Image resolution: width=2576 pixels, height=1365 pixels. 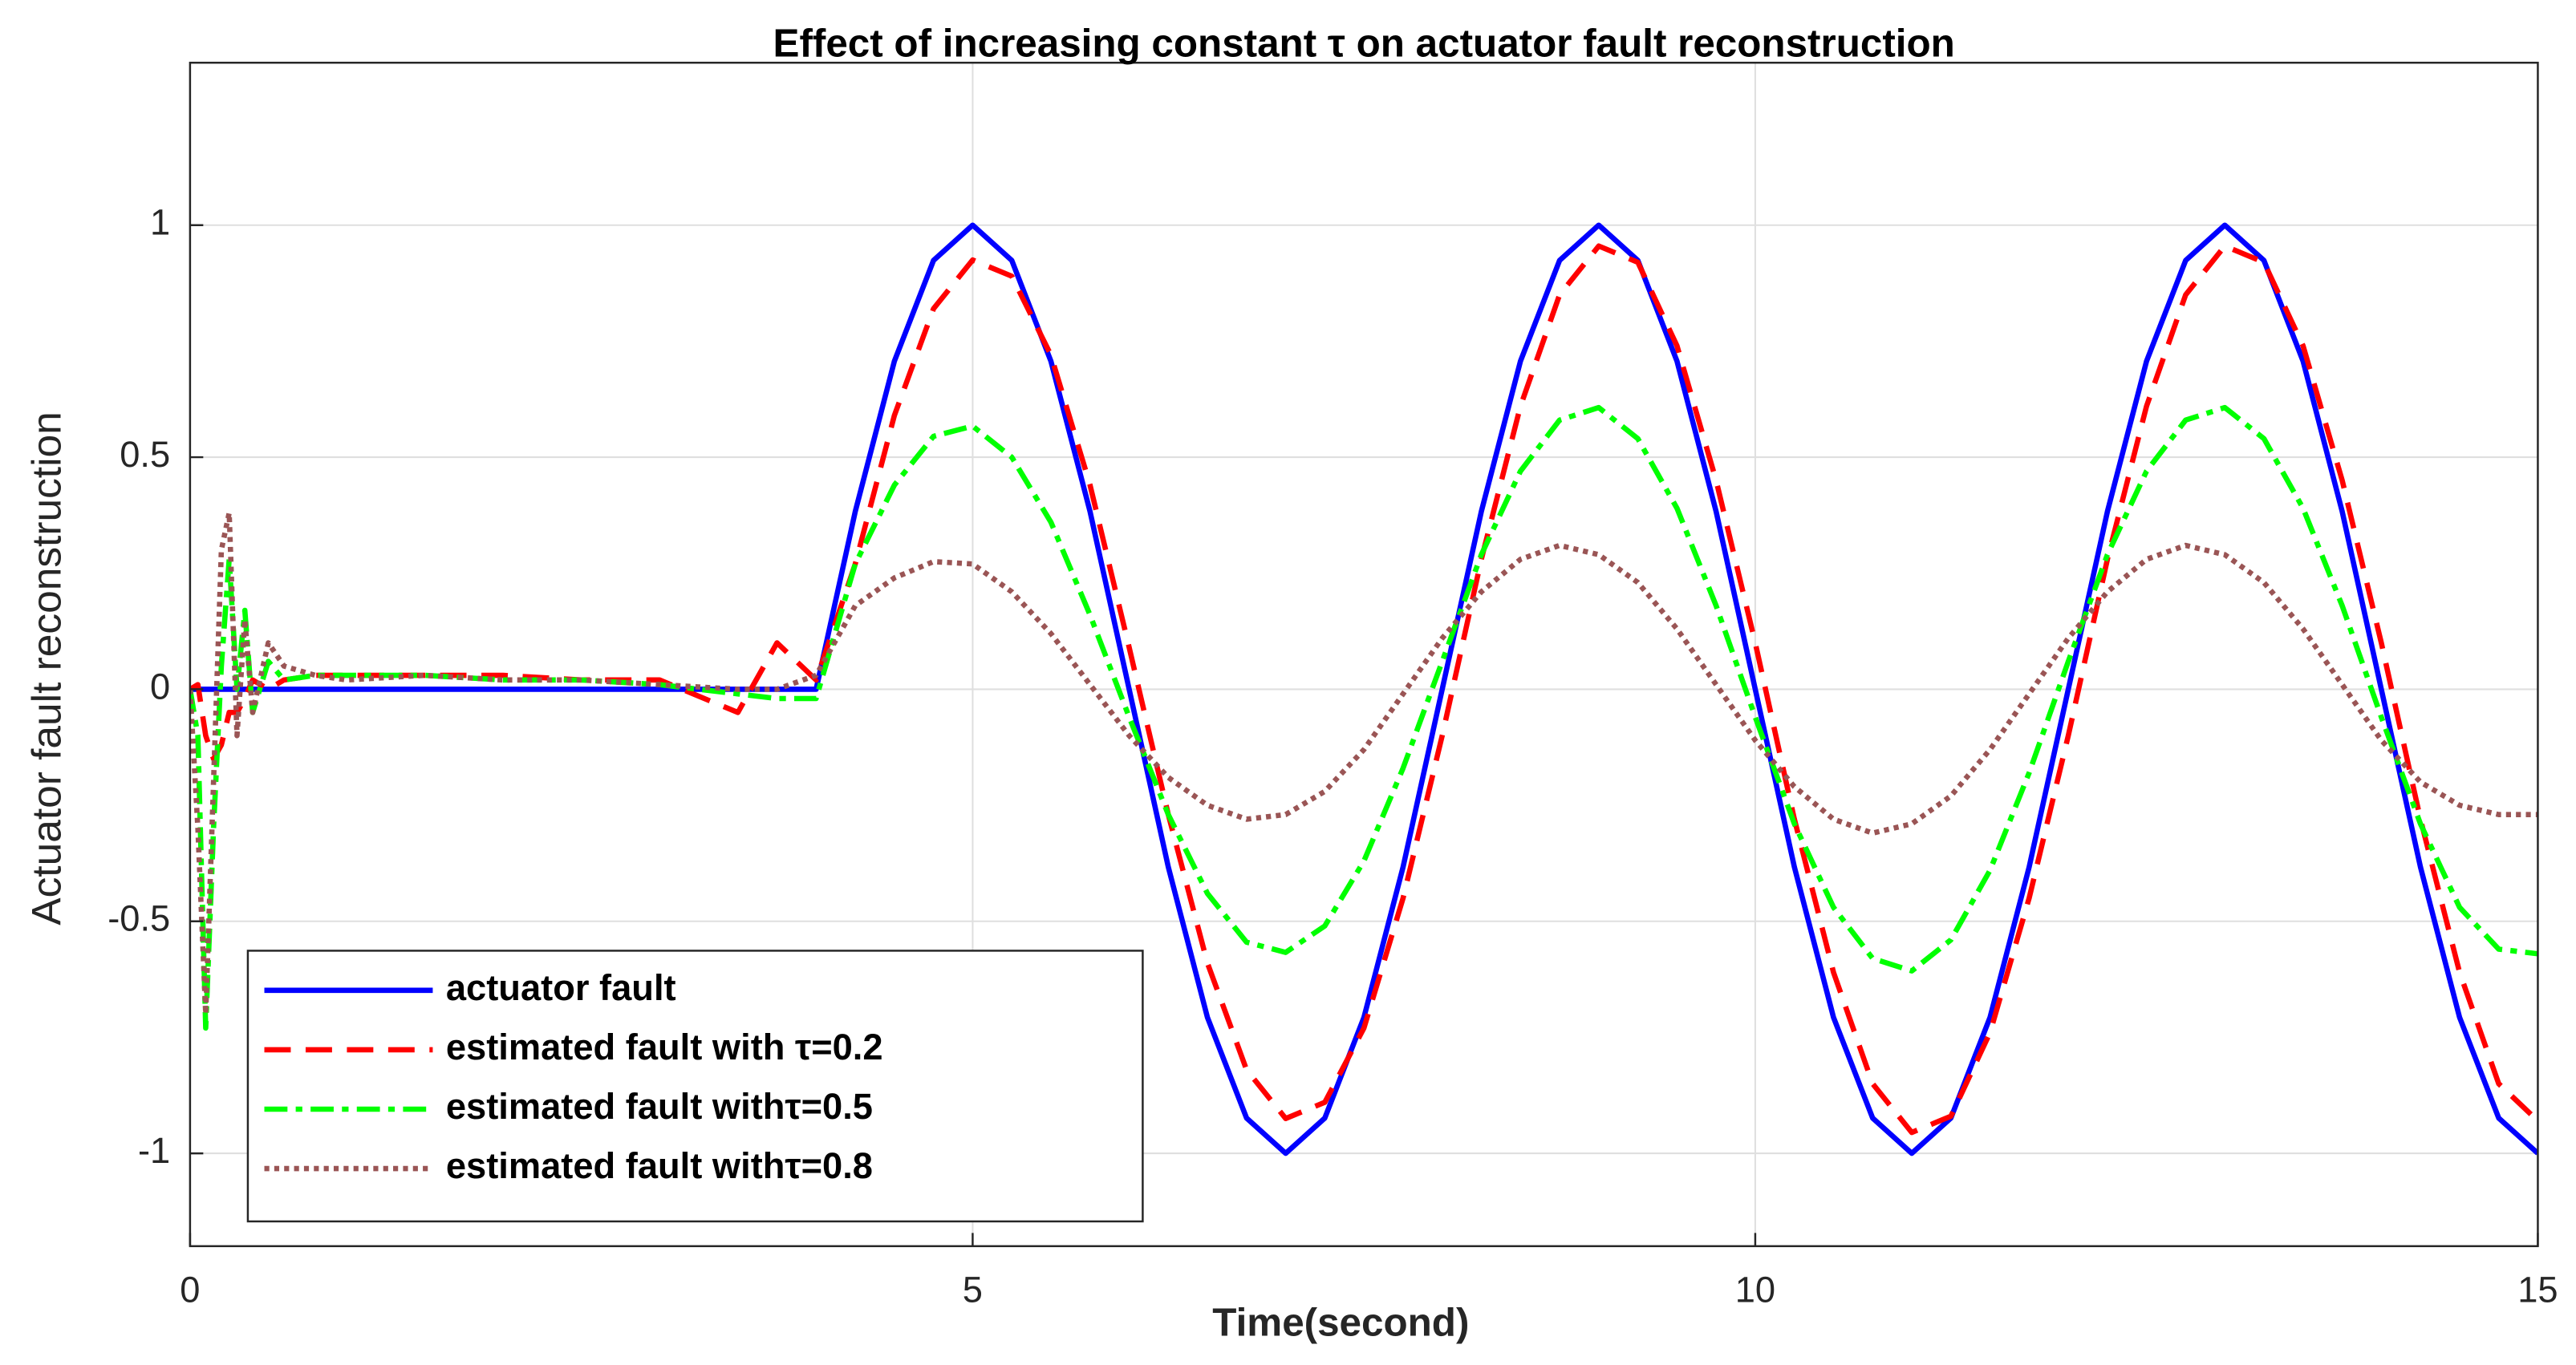 I want to click on legend-box, so click(x=695, y=1086).